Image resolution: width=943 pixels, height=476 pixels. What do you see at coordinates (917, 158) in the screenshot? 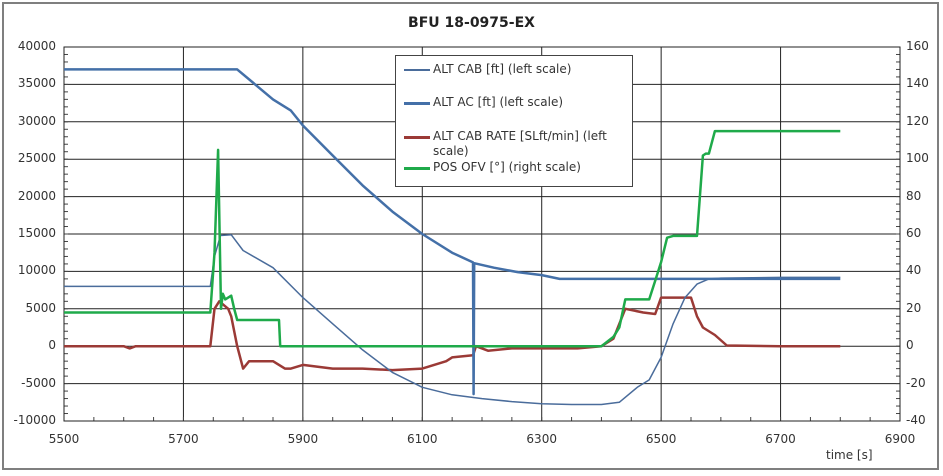
I see `y-tick-right: 100` at bounding box center [917, 158].